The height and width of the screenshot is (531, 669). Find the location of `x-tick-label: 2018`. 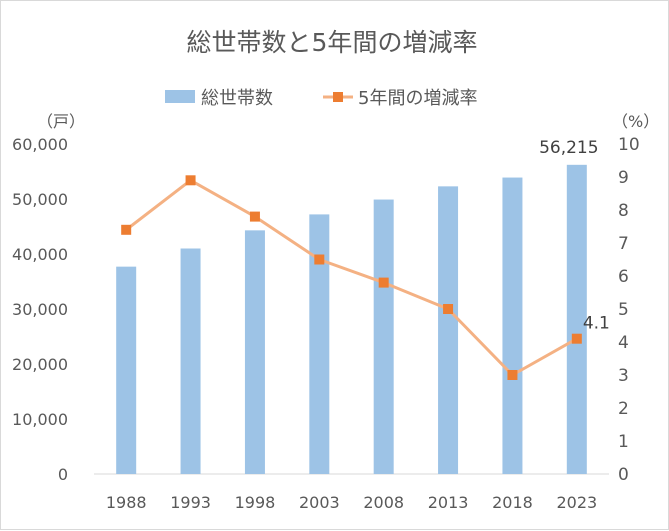

x-tick-label: 2018 is located at coordinates (512, 502).